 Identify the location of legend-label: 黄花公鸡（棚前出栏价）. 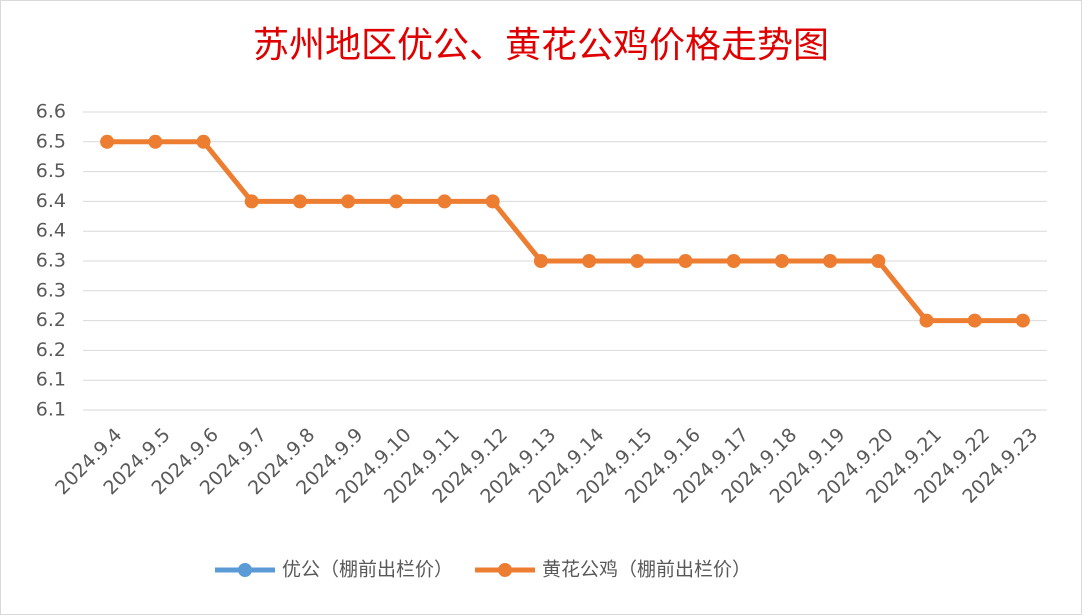
(646, 570).